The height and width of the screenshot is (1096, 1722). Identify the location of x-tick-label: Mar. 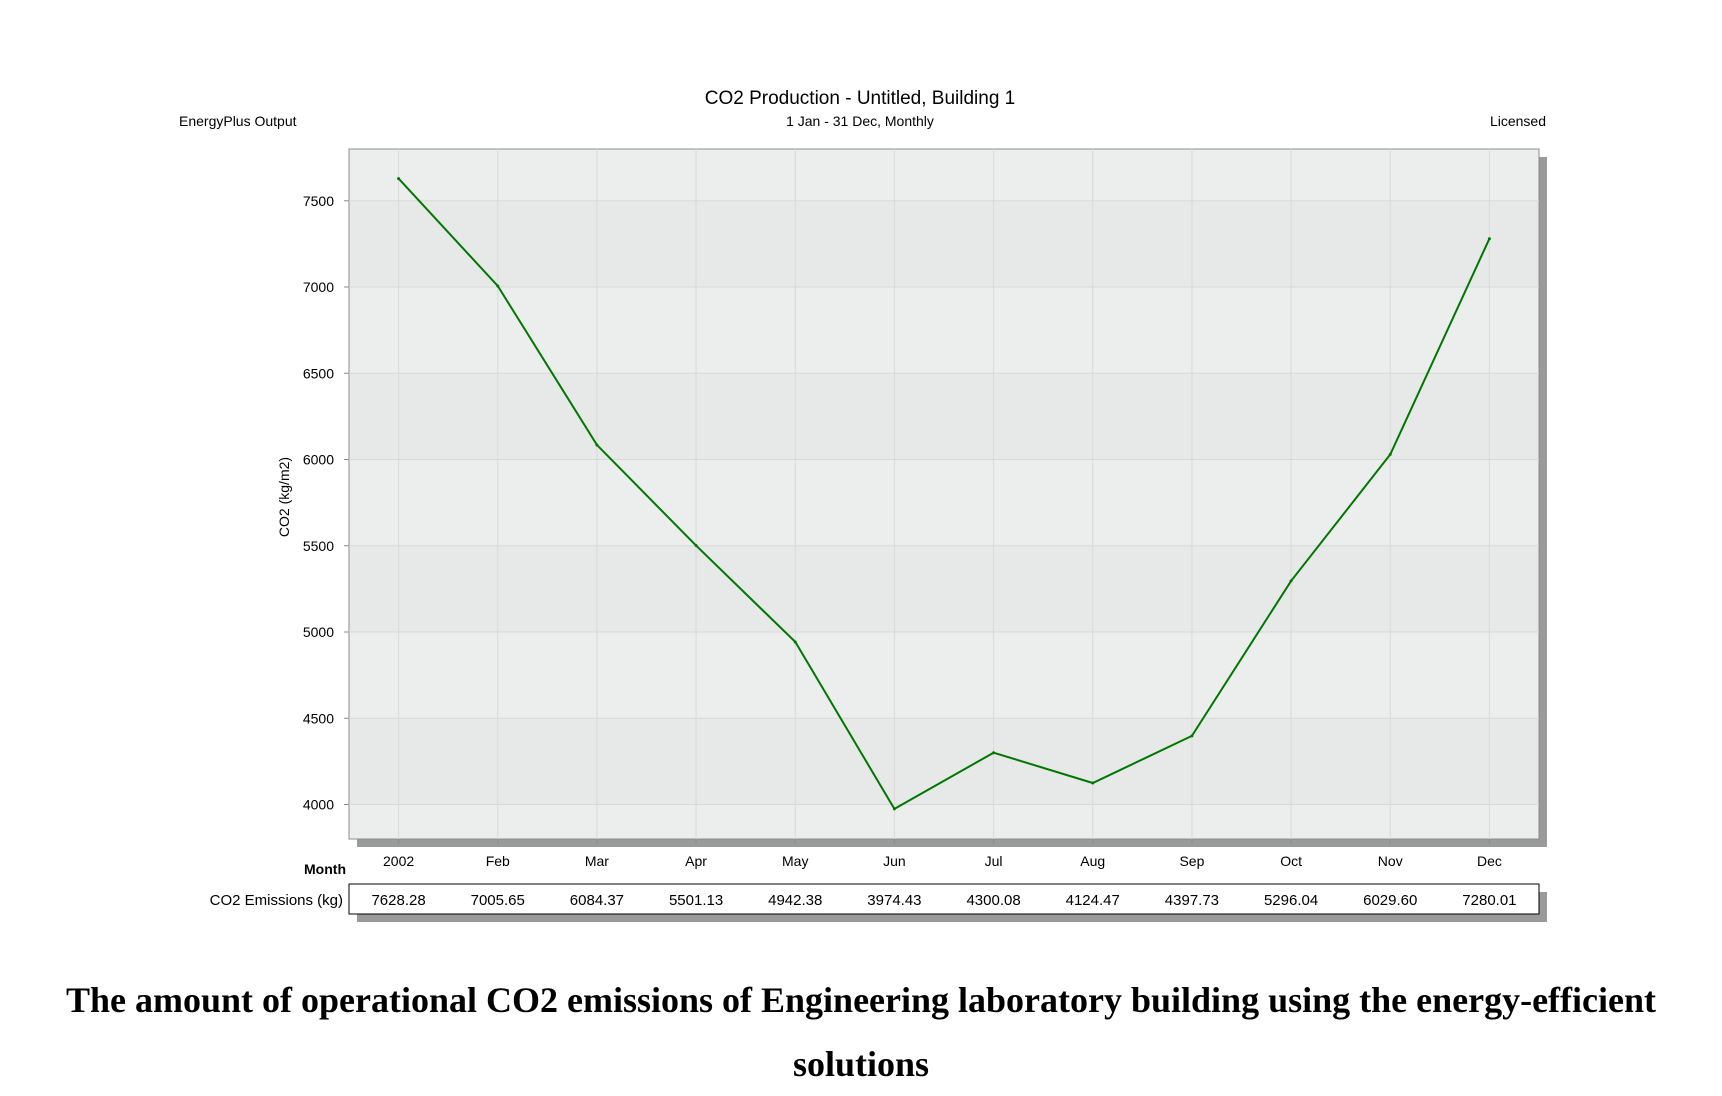
(597, 861).